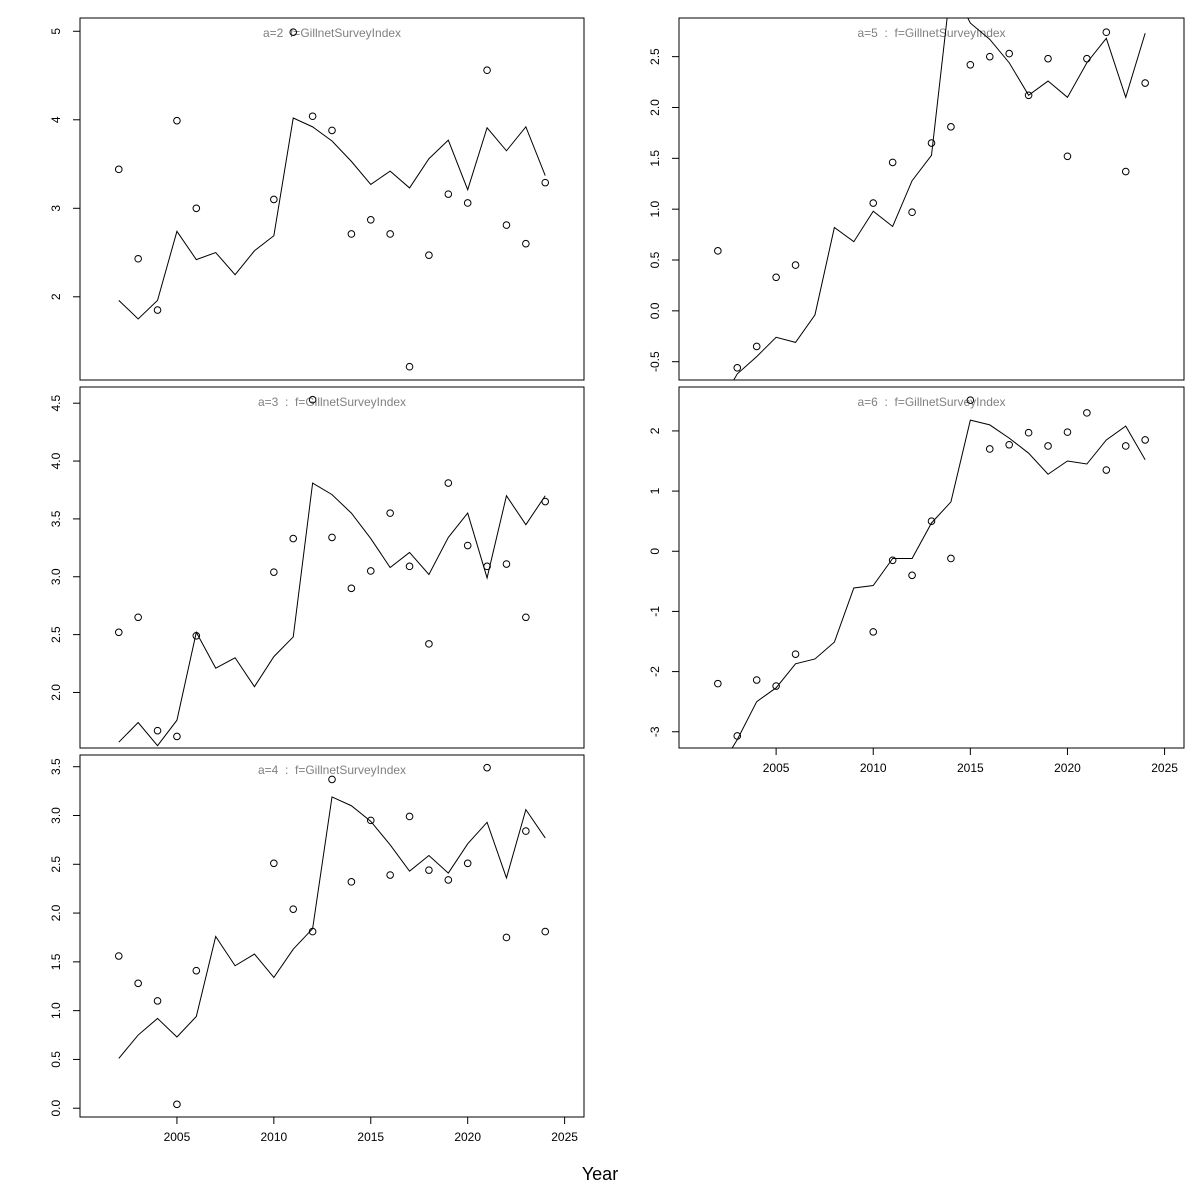  What do you see at coordinates (655, 551) in the screenshot?
I see `y-tick-label: 0` at bounding box center [655, 551].